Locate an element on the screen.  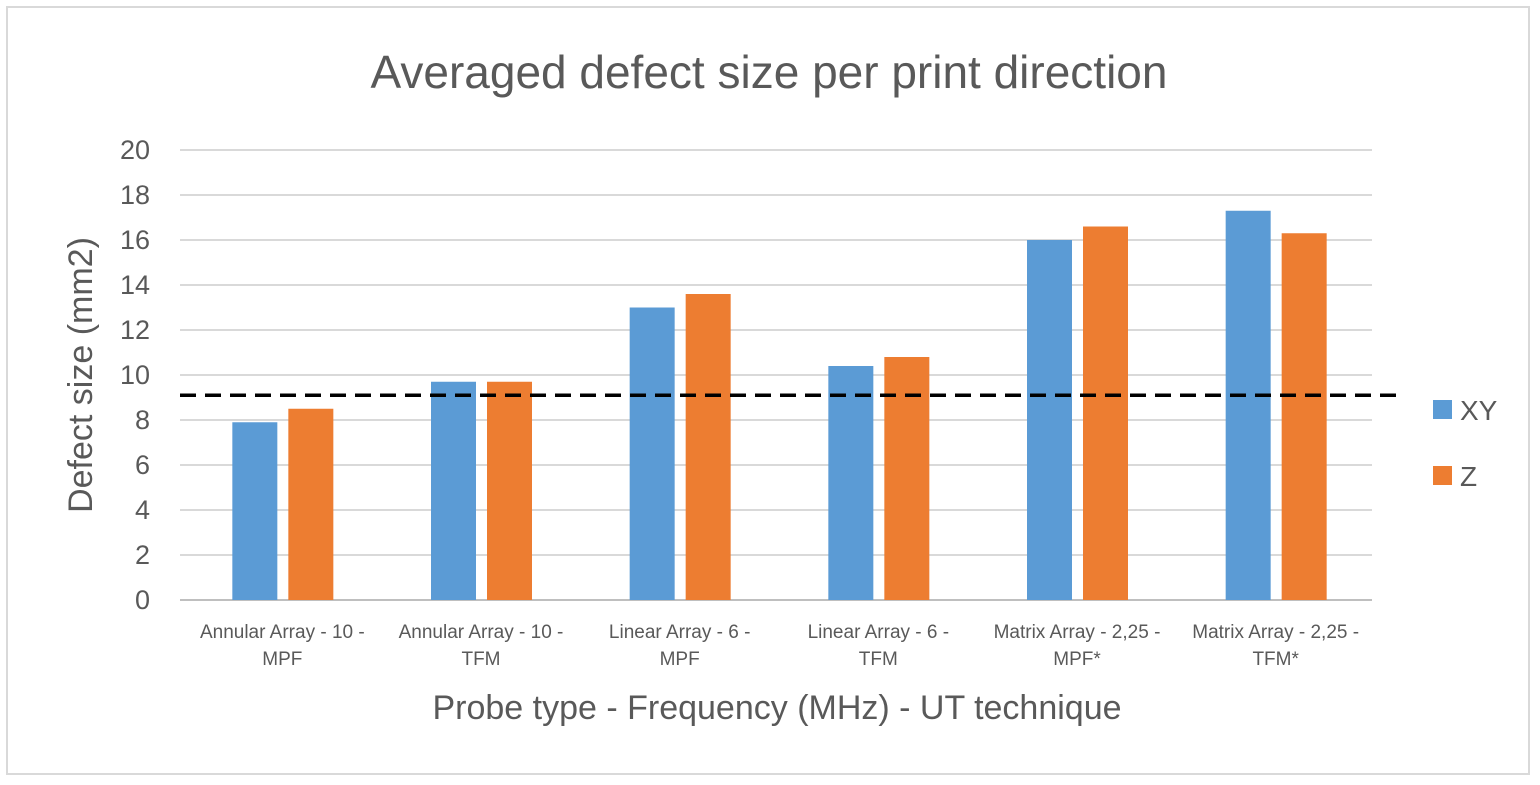
x-tick-label: Linear Array - 6 -TFM is located at coordinates (879, 646).